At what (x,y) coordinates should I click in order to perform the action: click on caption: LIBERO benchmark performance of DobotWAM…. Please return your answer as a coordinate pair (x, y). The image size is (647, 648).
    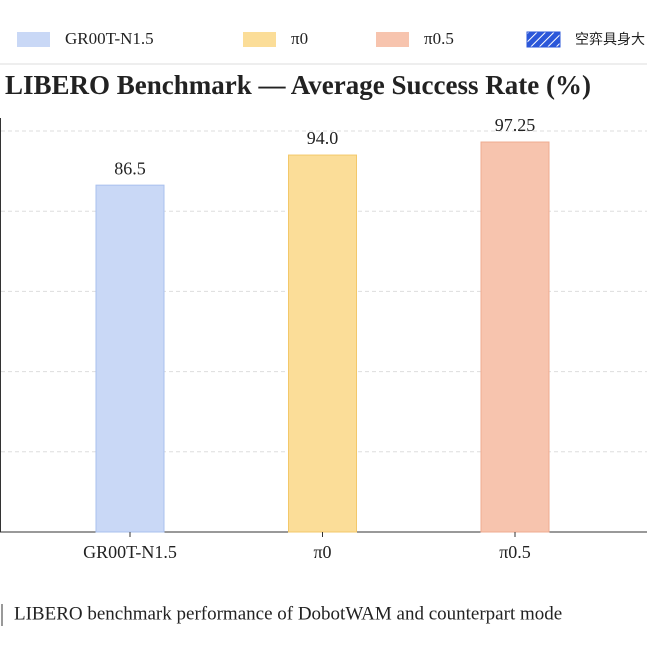
    Looking at the image, I should click on (288, 613).